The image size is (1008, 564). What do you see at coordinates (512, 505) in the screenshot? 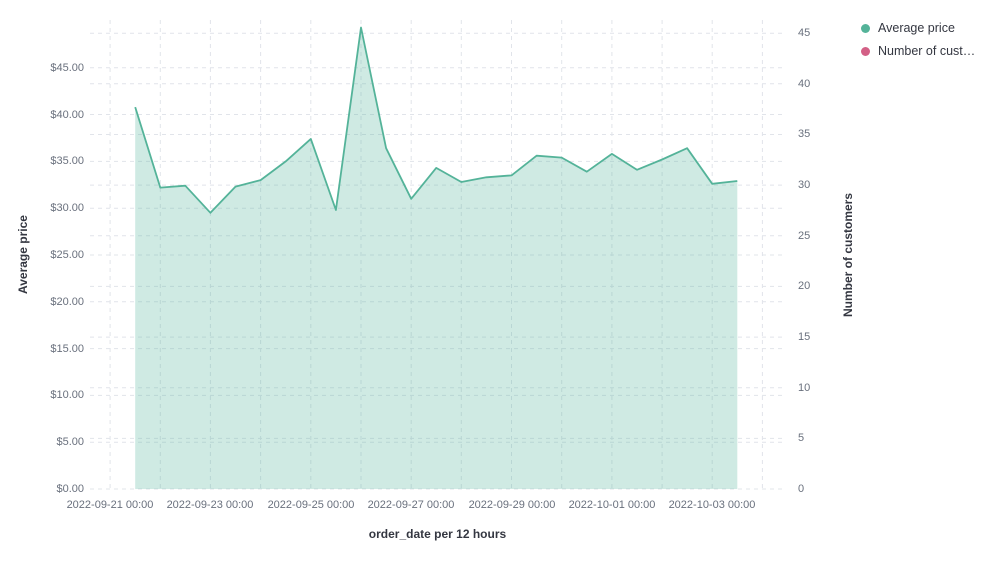
I see `x-axis-tick-label: 2022-09-29 00:00` at bounding box center [512, 505].